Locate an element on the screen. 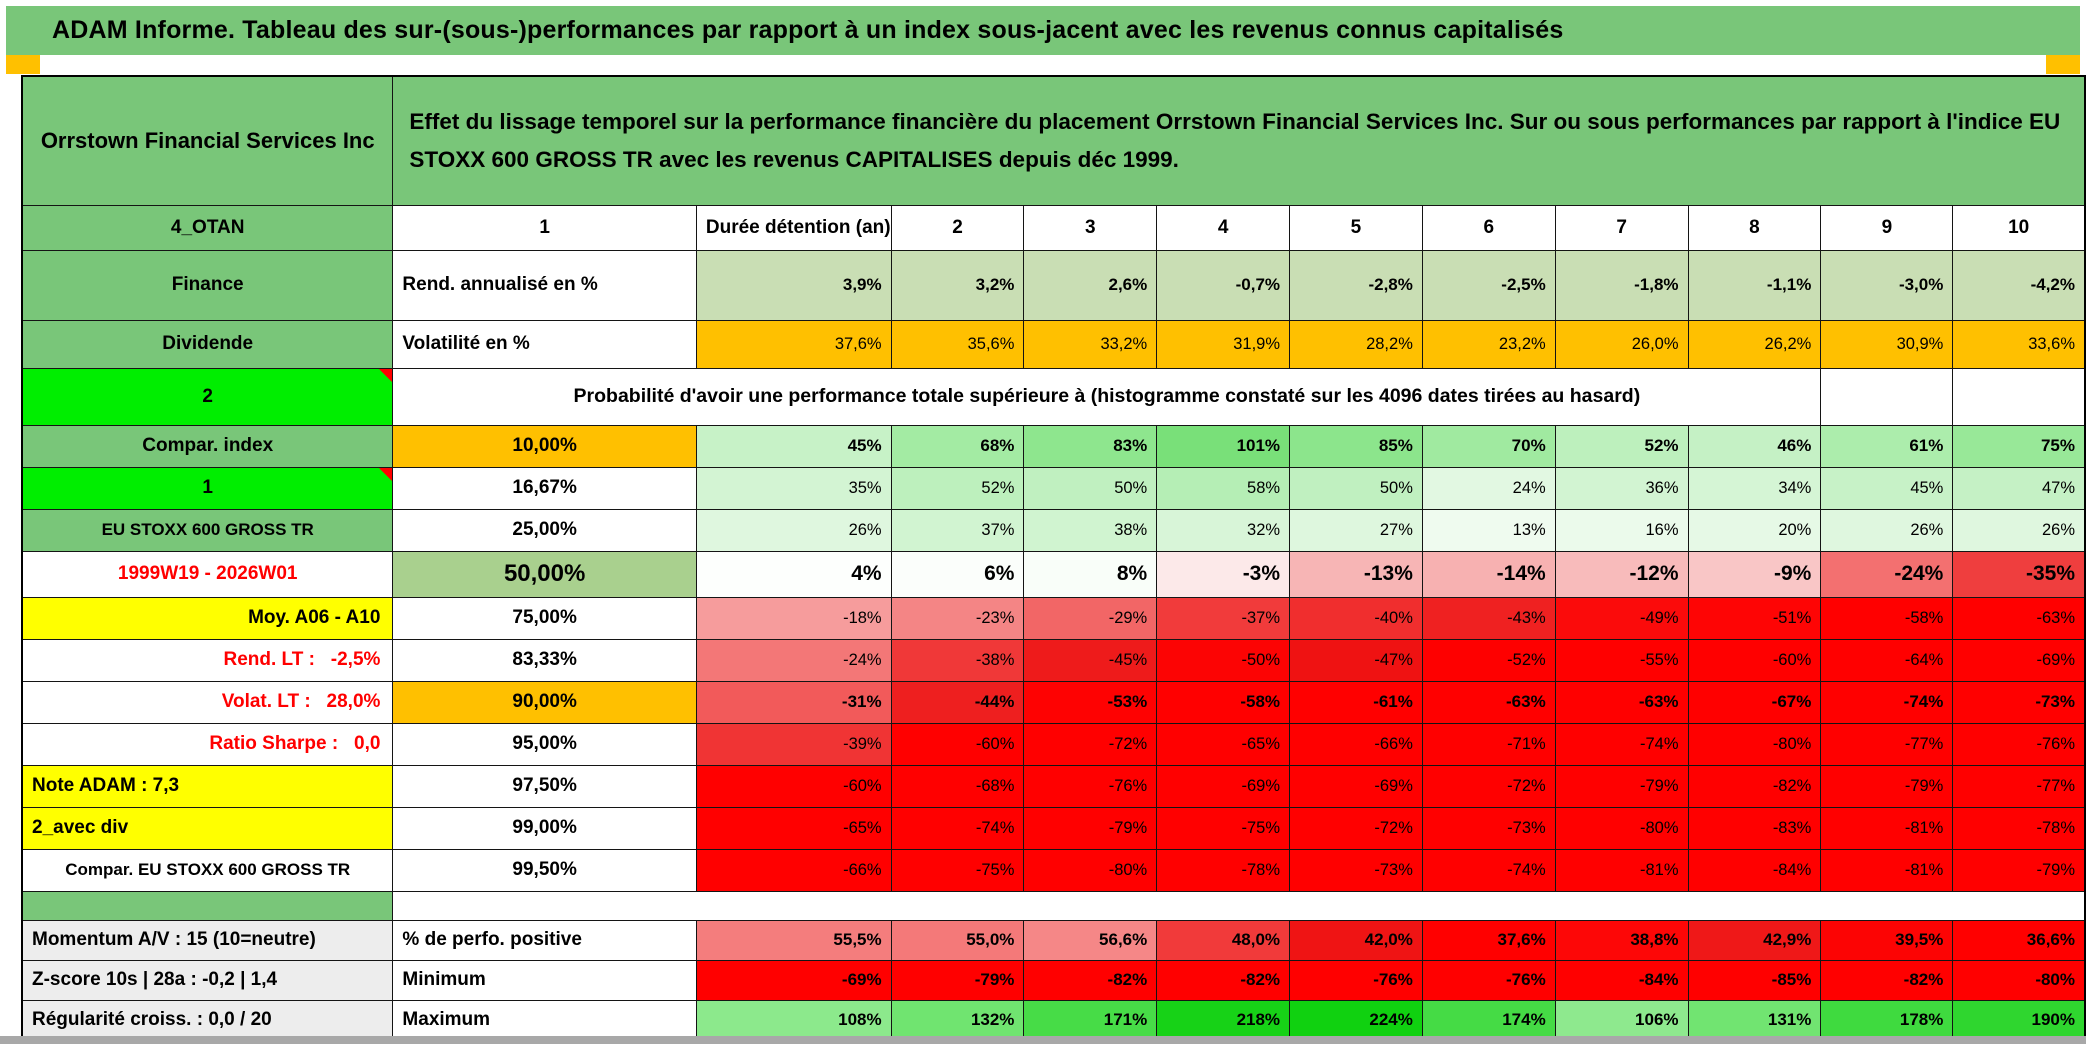  data-cell: 75% is located at coordinates (2019, 446).